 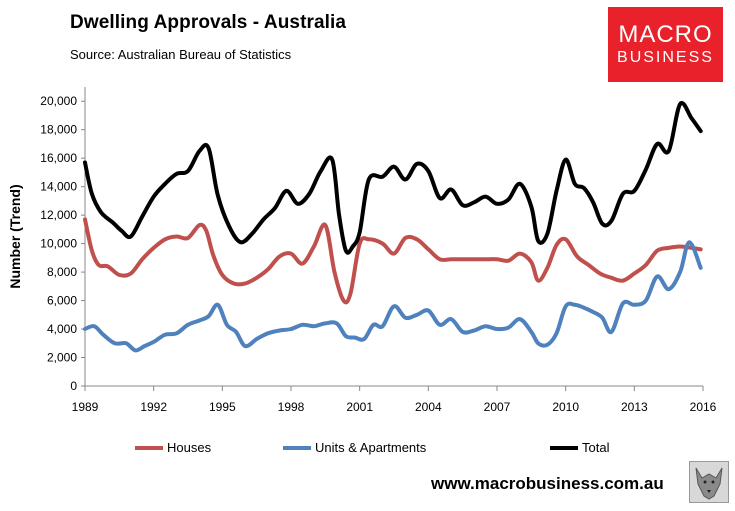 I want to click on y-tick-label: 14,000, so click(x=58, y=187).